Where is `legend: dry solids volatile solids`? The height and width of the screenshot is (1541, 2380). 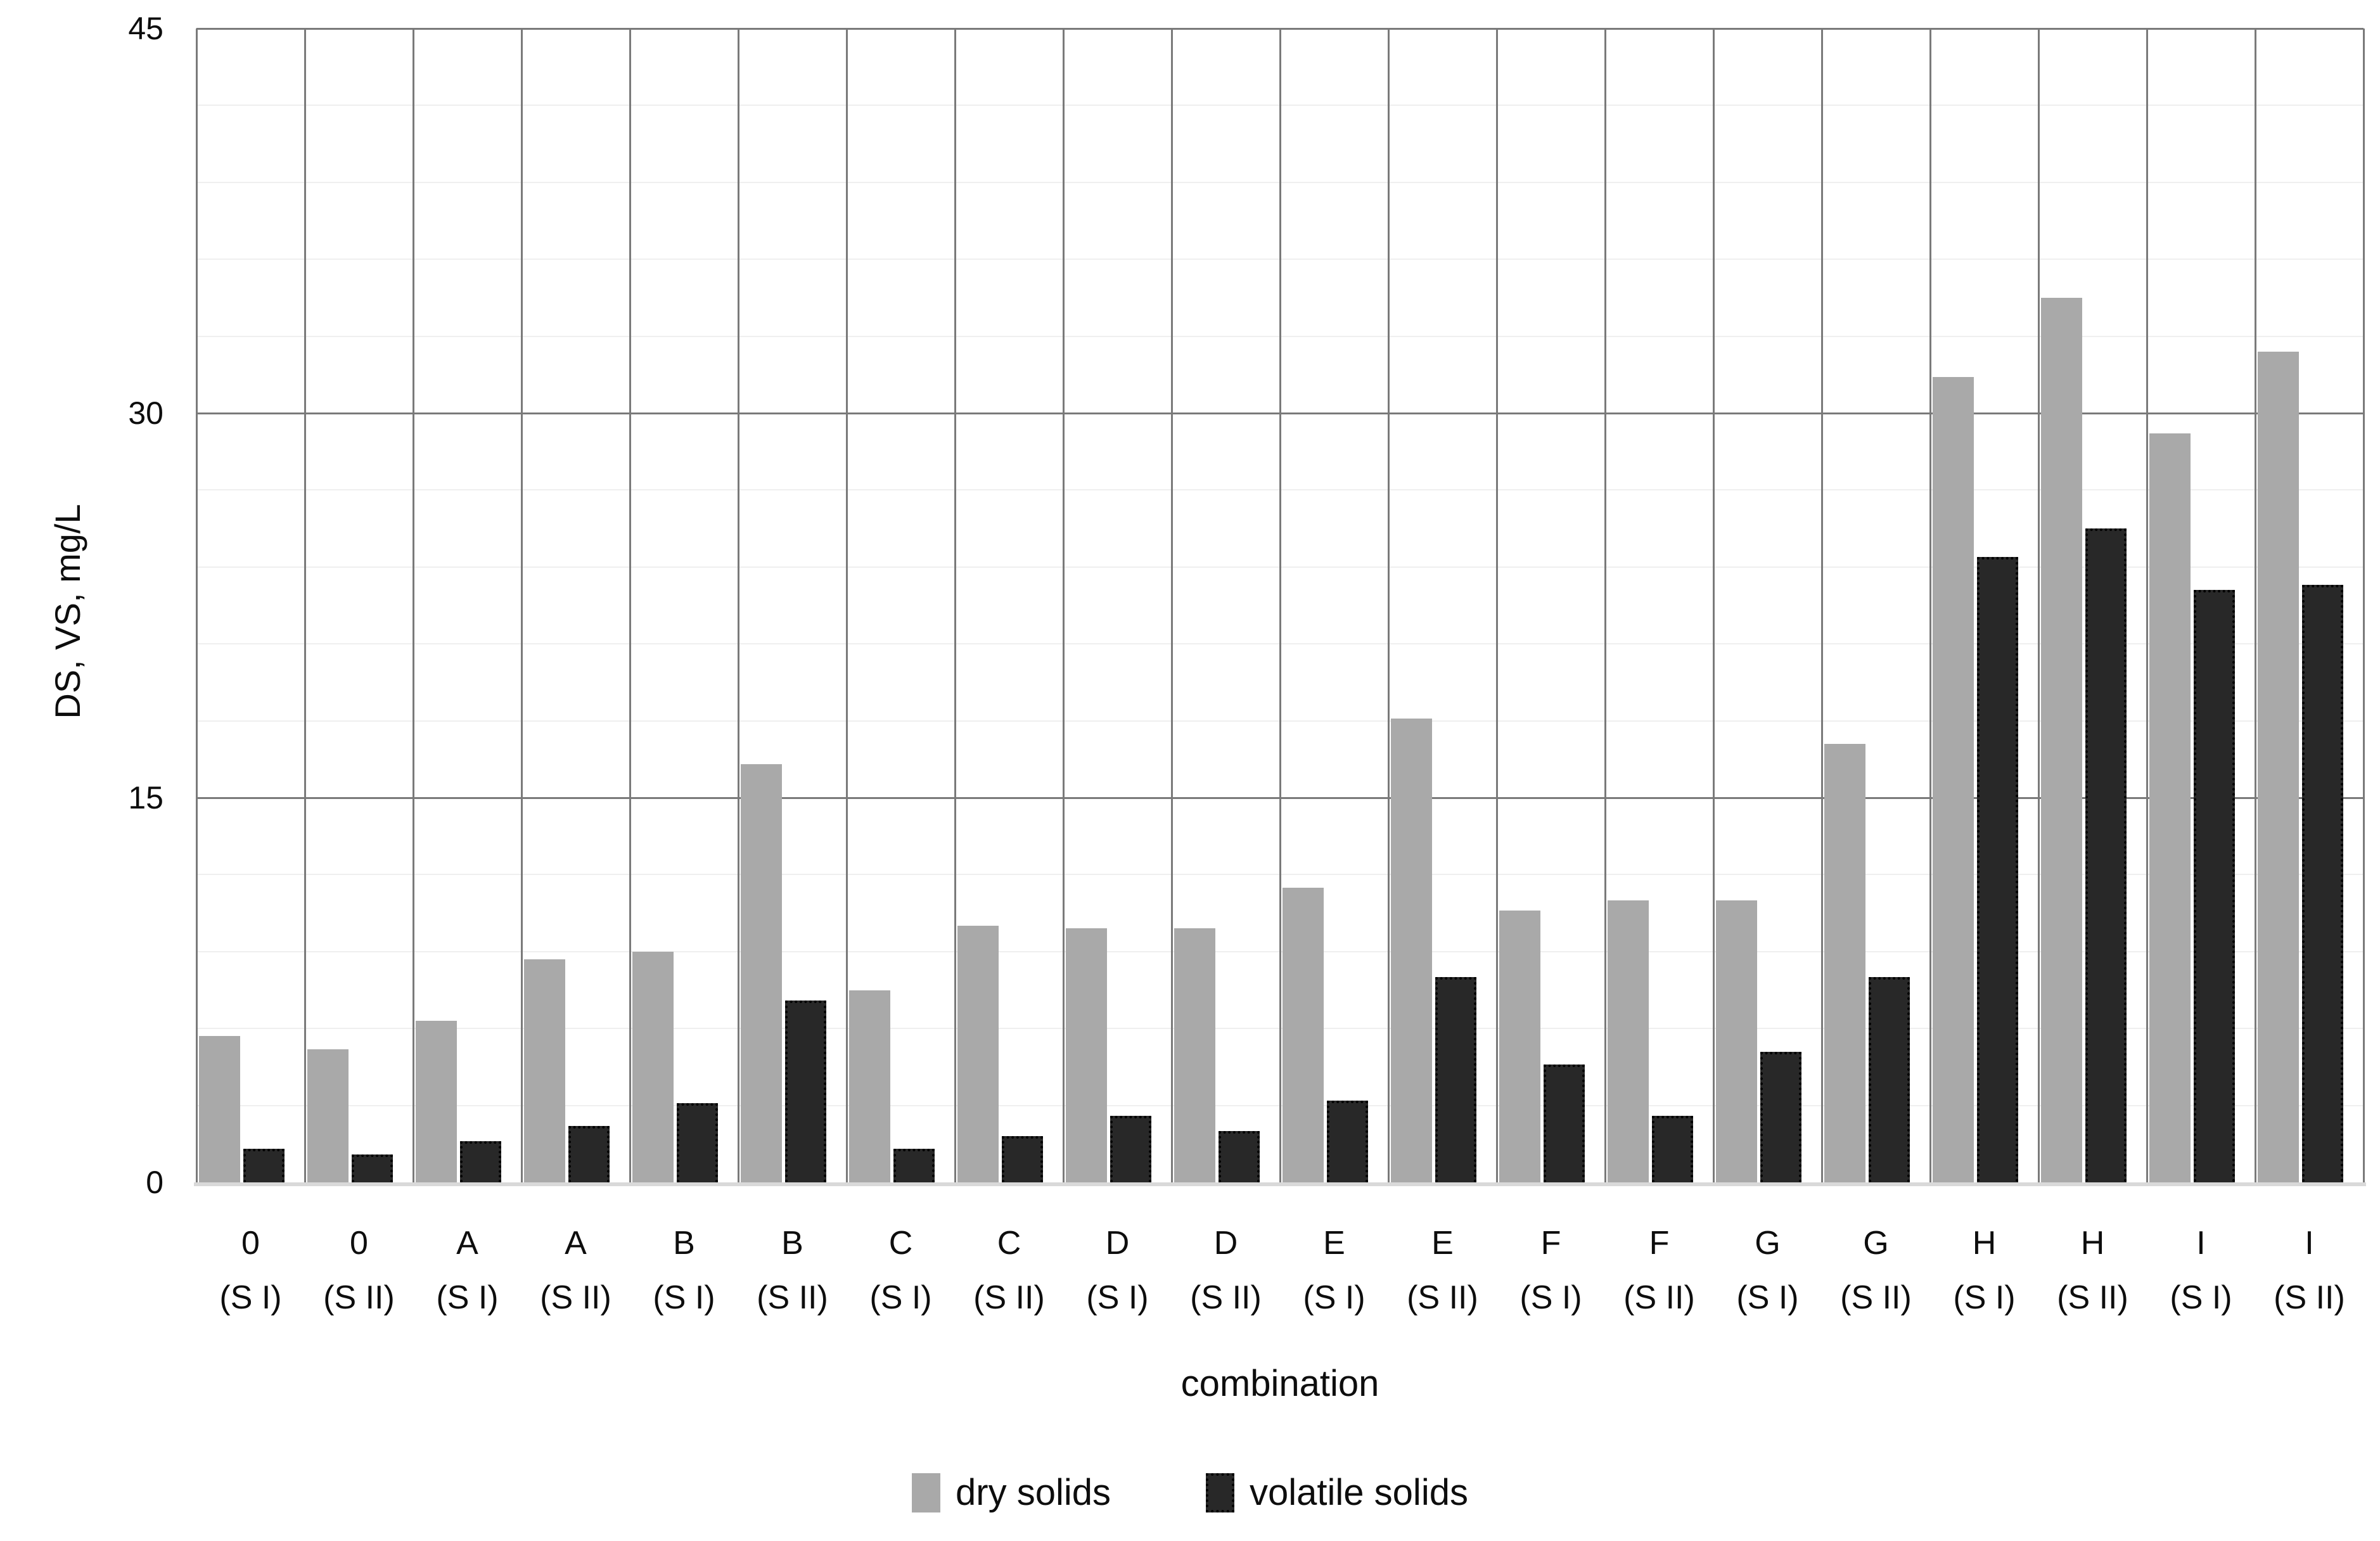
legend: dry solids volatile solids is located at coordinates (1190, 1492).